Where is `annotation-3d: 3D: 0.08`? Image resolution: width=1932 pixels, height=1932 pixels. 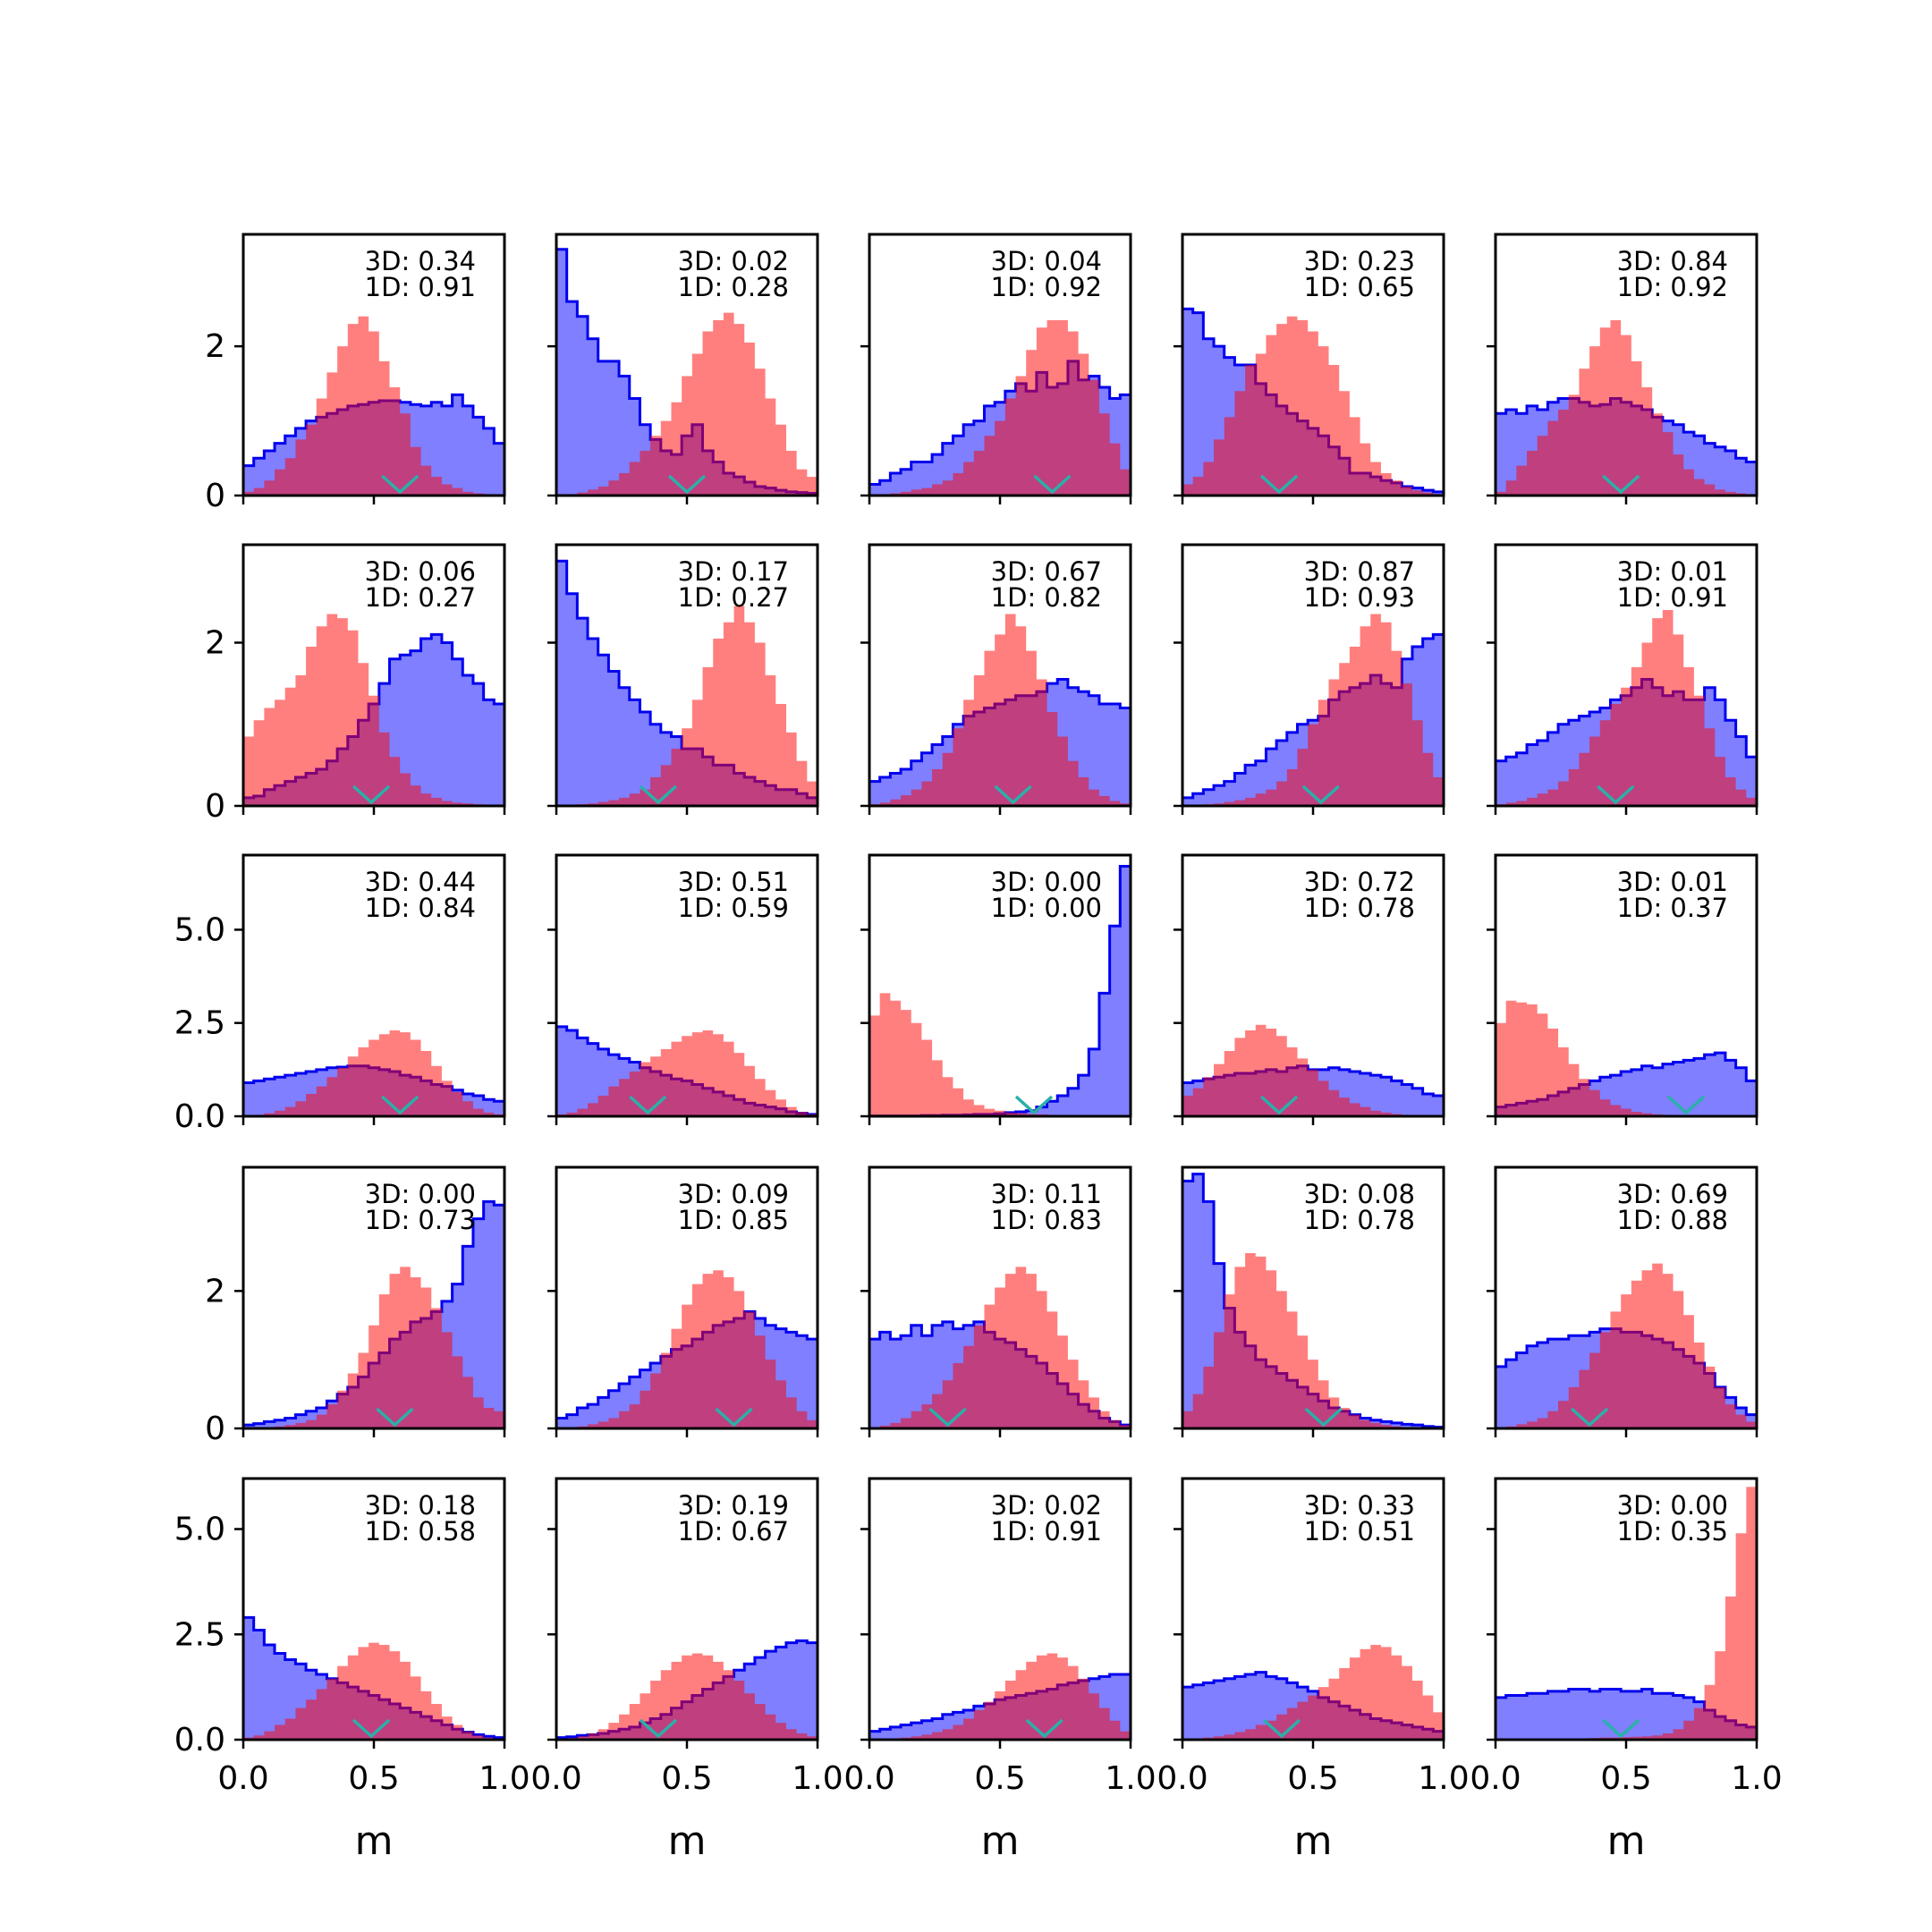
annotation-3d: 3D: 0.08 is located at coordinates (1359, 1194).